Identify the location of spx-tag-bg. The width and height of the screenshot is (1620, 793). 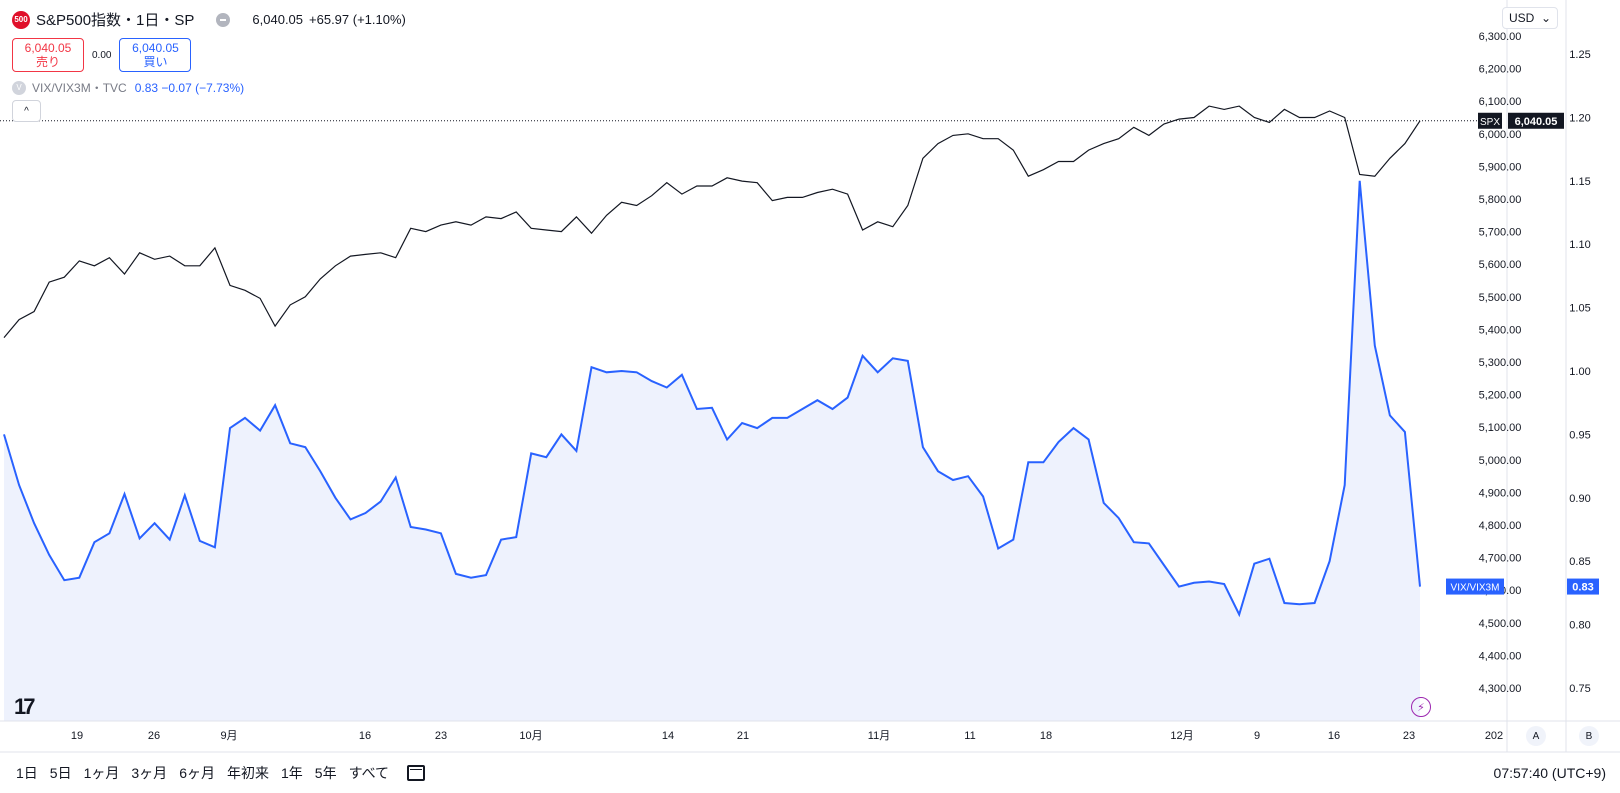
(1490, 120).